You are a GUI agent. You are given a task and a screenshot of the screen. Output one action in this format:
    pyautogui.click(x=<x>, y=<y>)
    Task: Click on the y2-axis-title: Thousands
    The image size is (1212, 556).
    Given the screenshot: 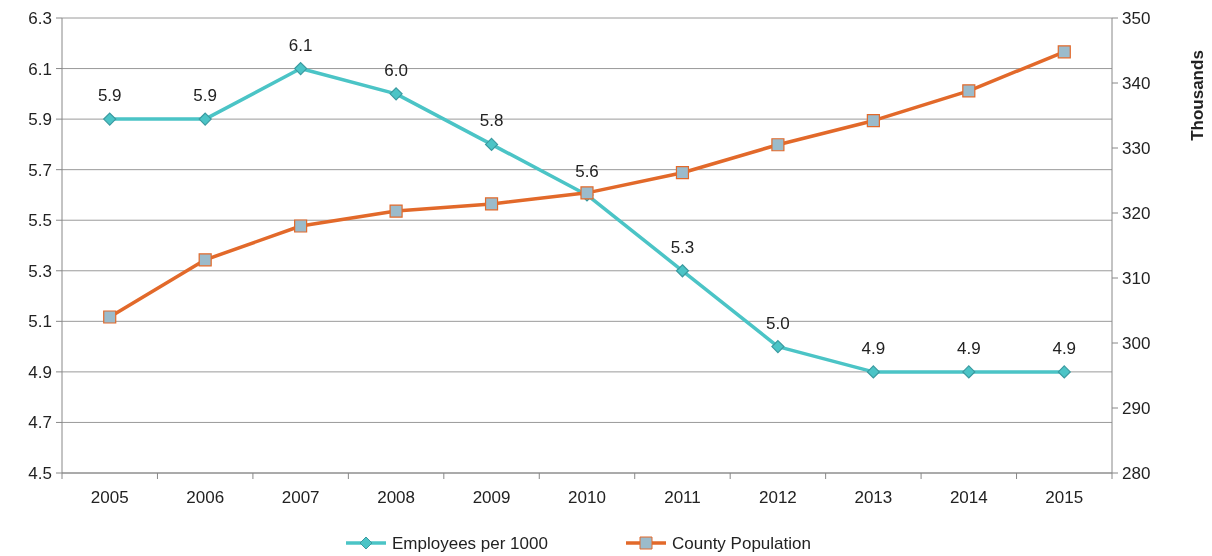 What is the action you would take?
    pyautogui.click(x=1197, y=95)
    